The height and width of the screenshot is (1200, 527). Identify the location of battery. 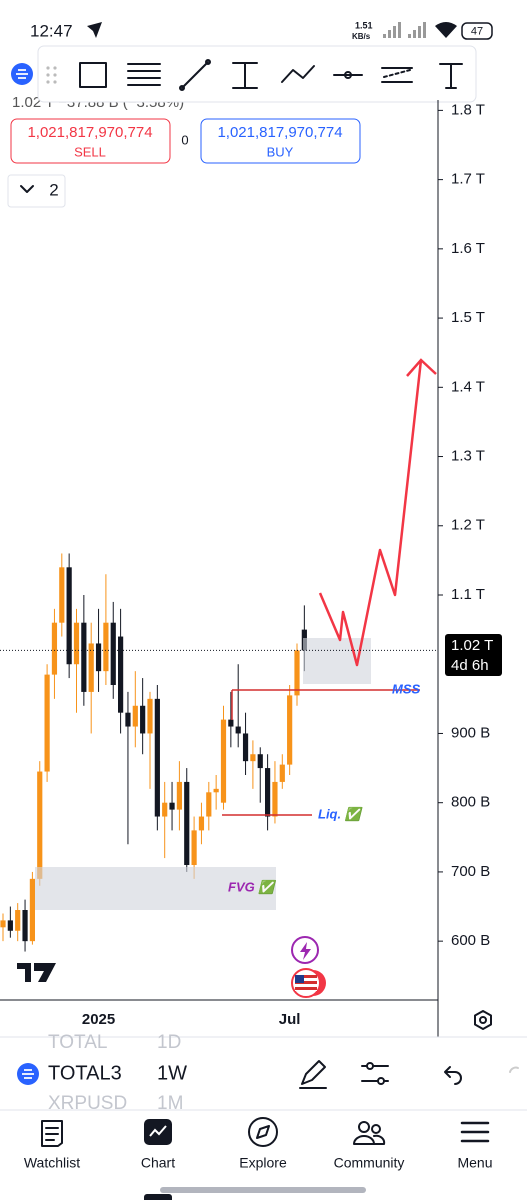
(477, 31).